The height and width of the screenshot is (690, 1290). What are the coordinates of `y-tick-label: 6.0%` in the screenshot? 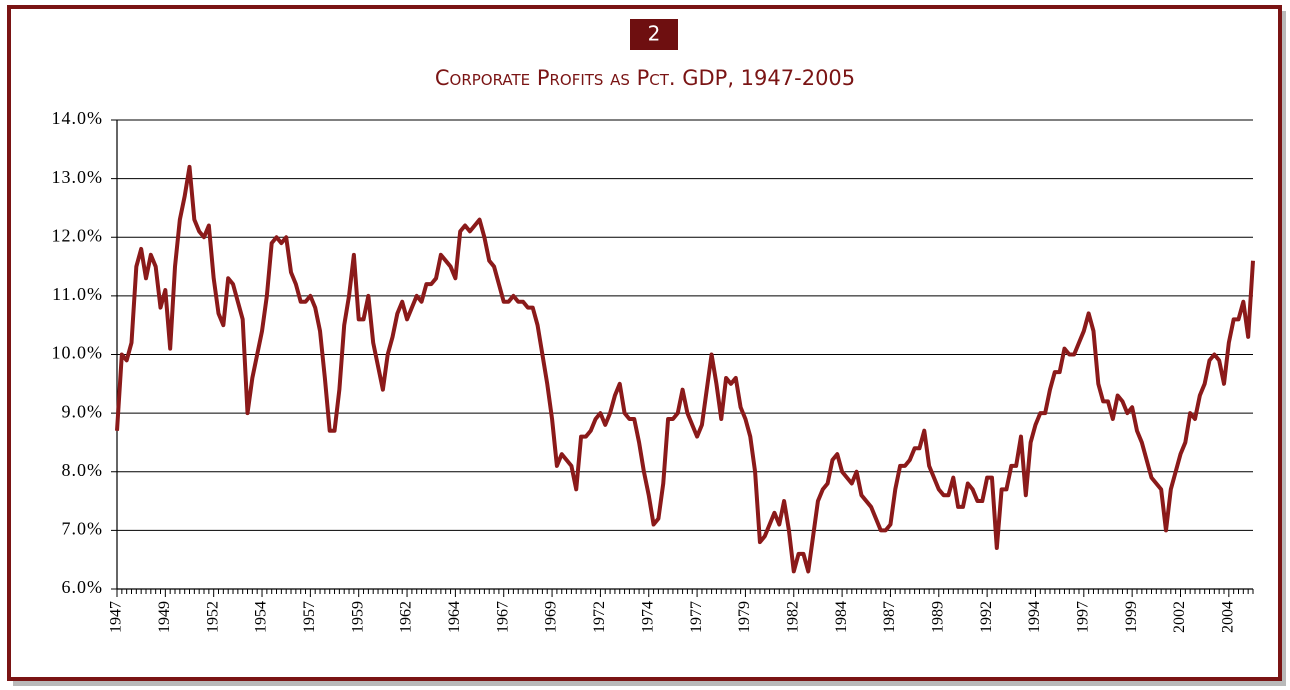 It's located at (83, 587).